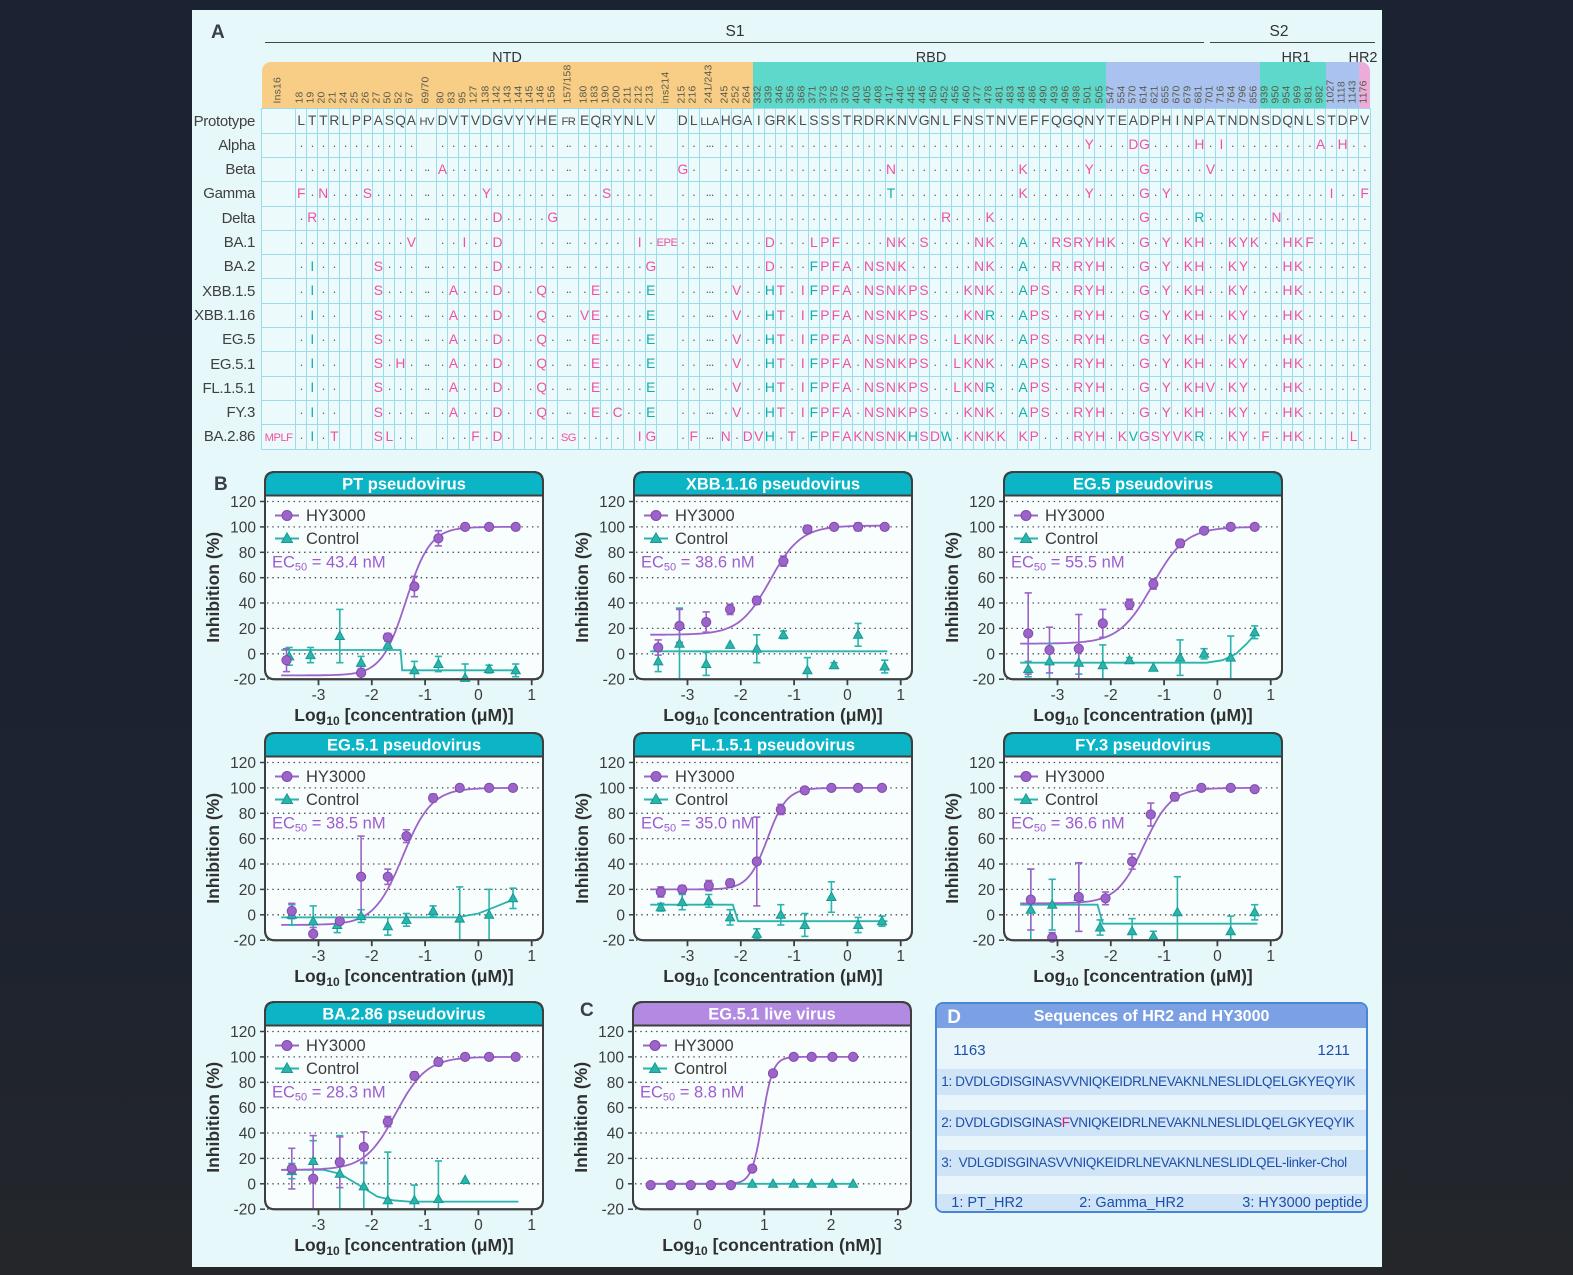  I want to click on svg-text: EG.5.1 pseudovirus, so click(404, 745).